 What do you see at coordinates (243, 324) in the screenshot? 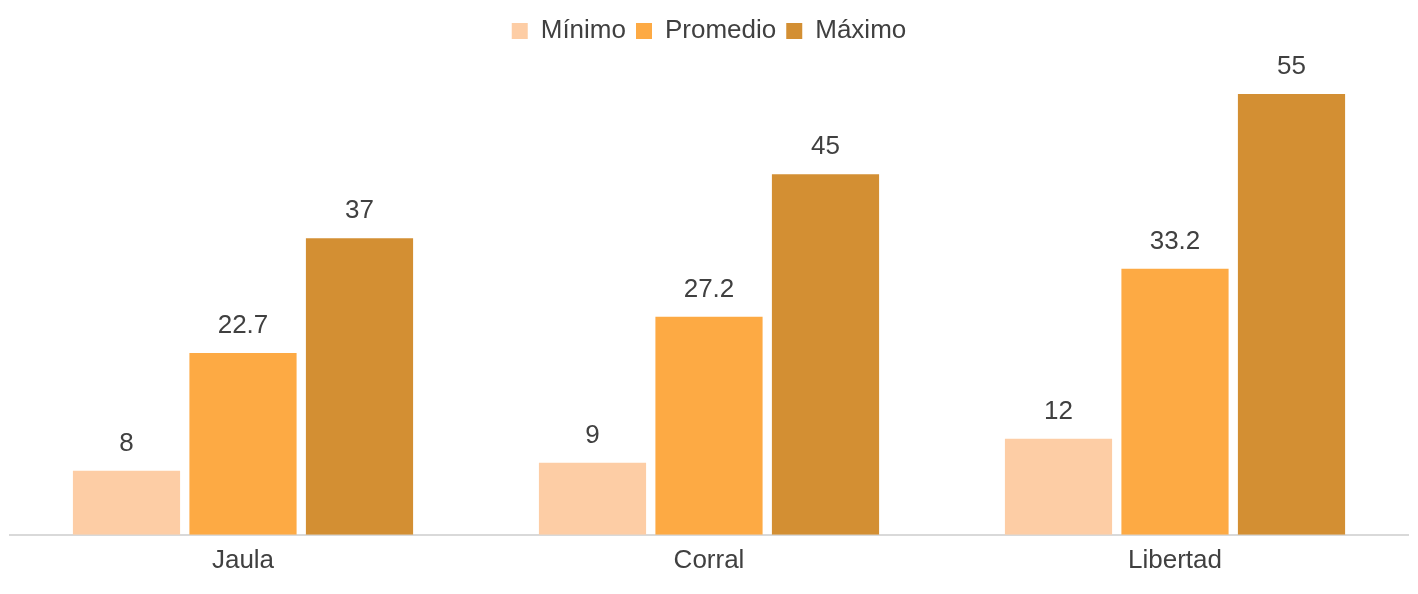
I see `data-label: 22.7` at bounding box center [243, 324].